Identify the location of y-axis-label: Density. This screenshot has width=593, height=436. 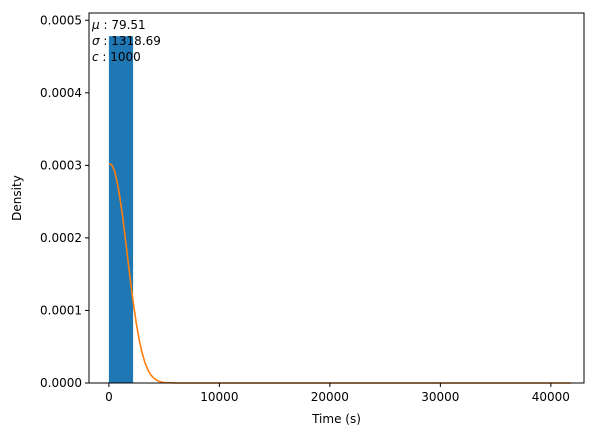
(17, 198).